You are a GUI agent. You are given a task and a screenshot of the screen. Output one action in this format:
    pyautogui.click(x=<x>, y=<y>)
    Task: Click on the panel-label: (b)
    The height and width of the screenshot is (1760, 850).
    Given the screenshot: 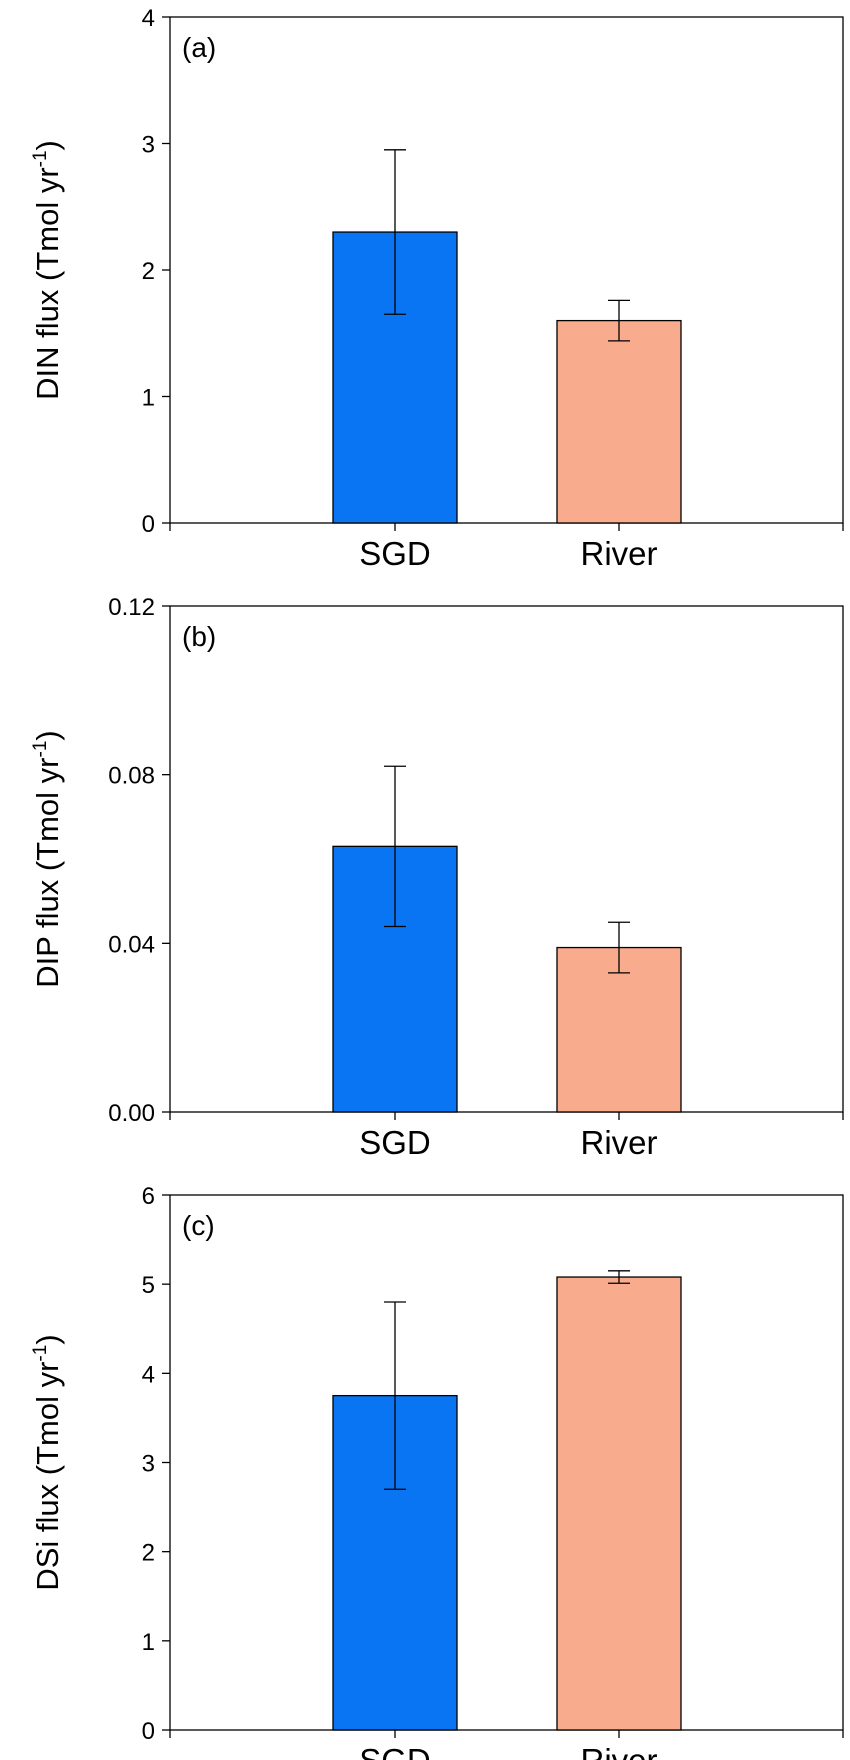 What is the action you would take?
    pyautogui.click(x=199, y=636)
    